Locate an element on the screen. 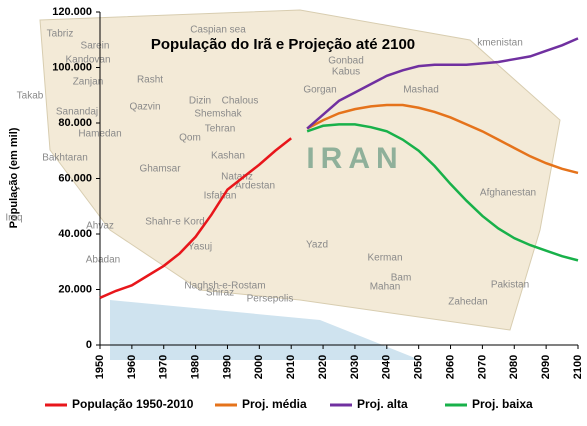 The image size is (587, 426). map-label: Kandovan is located at coordinates (87, 60).